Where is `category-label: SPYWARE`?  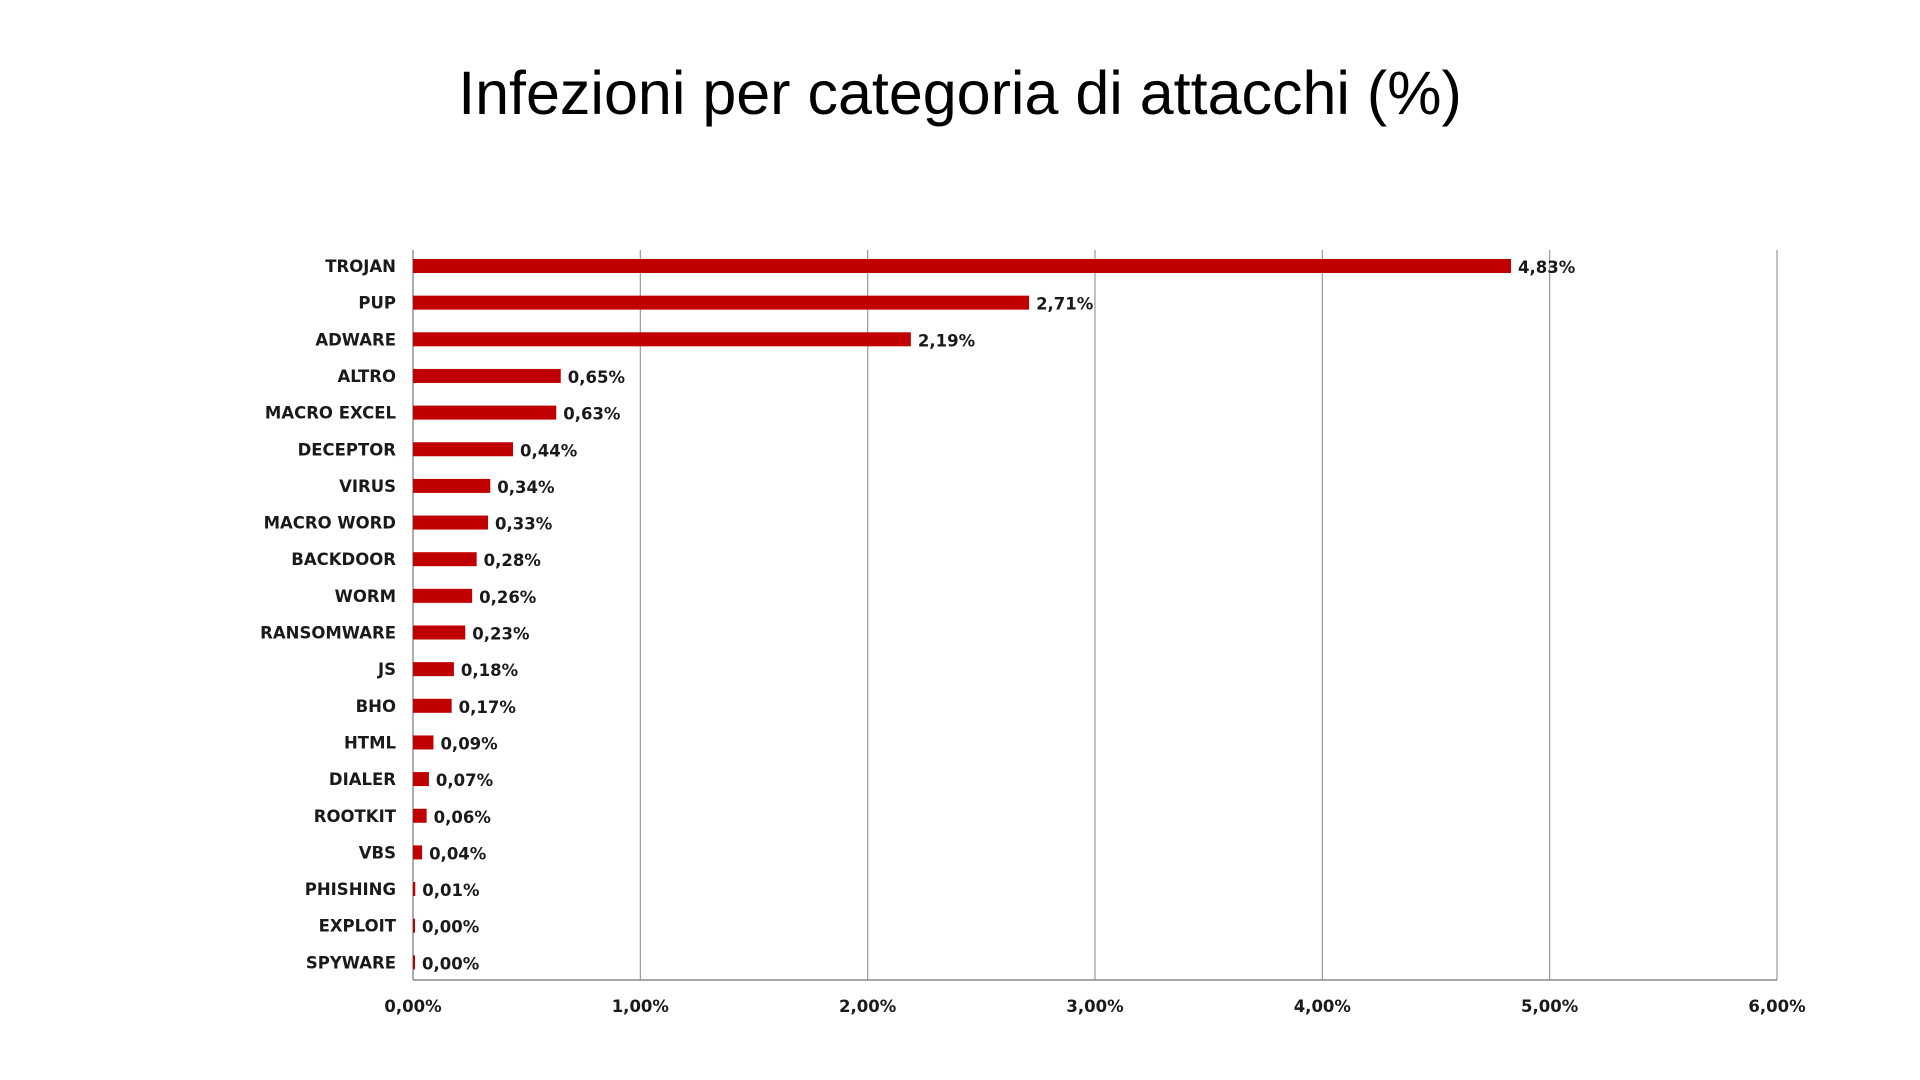
category-label: SPYWARE is located at coordinates (351, 962).